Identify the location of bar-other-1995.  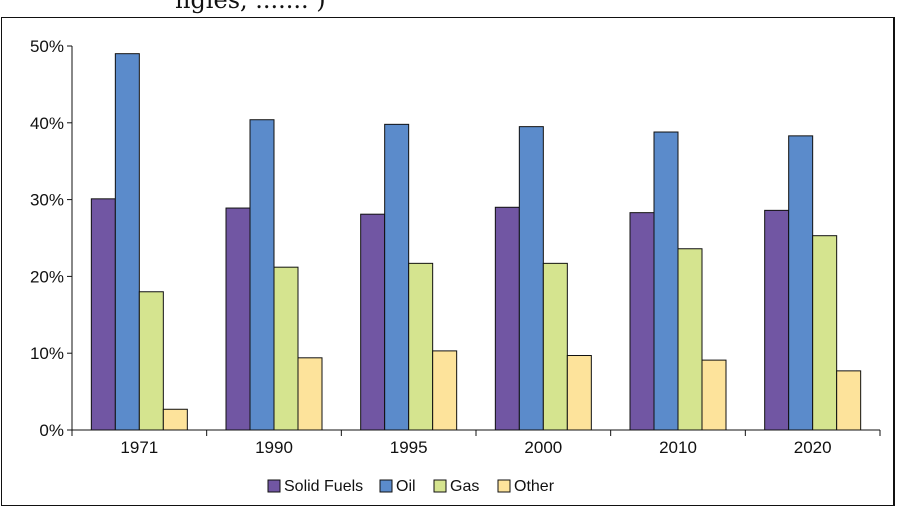
(445, 390).